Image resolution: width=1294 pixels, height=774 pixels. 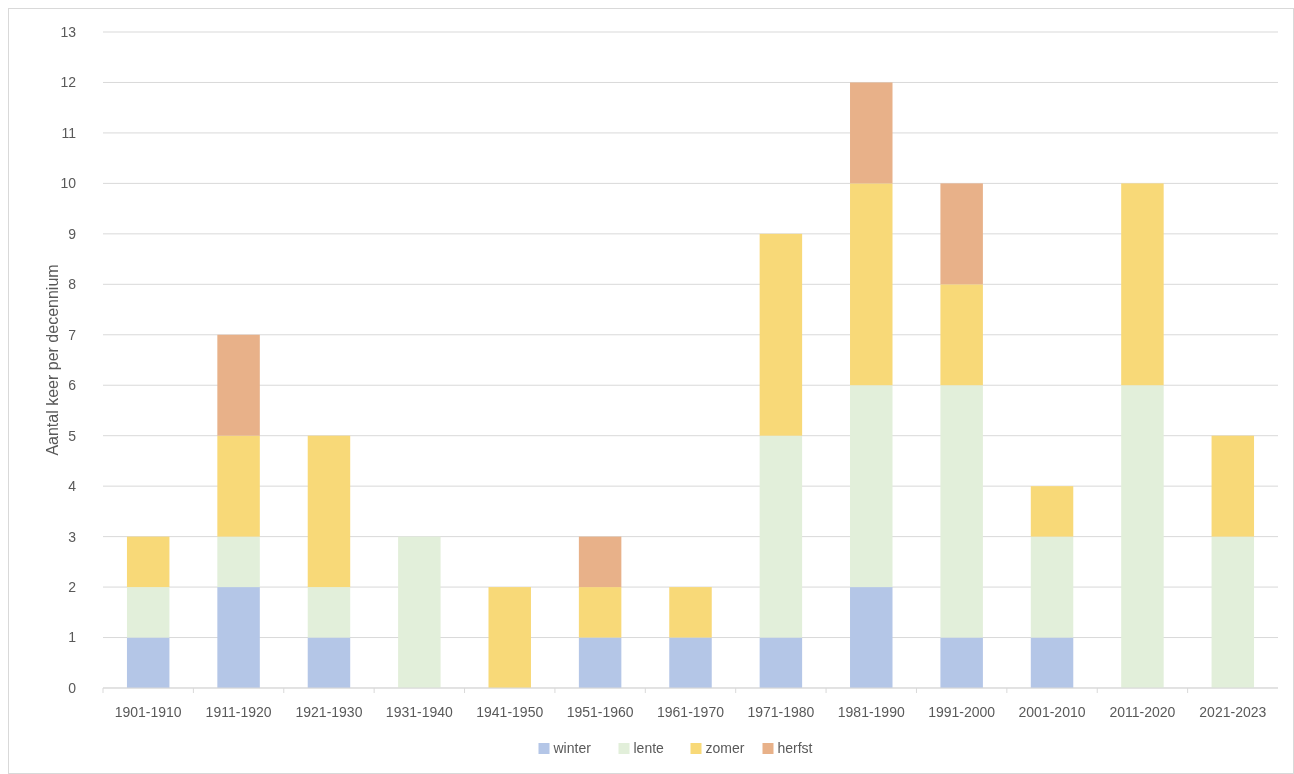 I want to click on y-axis-title: Aantal keer per decennium, so click(x=52, y=360).